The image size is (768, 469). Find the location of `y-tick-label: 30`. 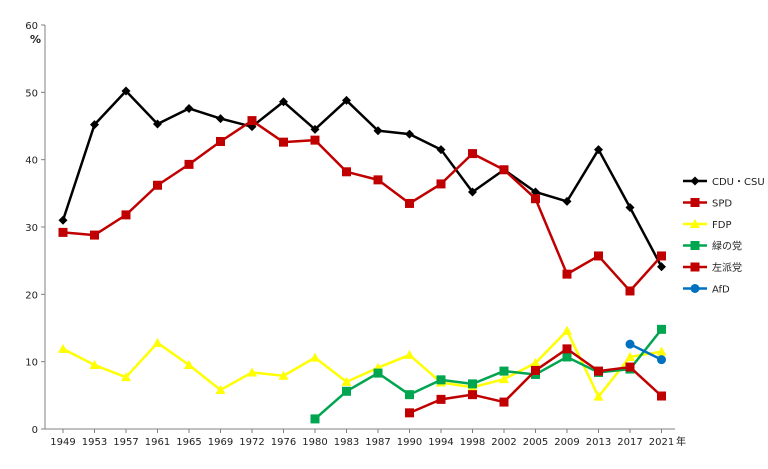

y-tick-label: 30 is located at coordinates (31, 228).